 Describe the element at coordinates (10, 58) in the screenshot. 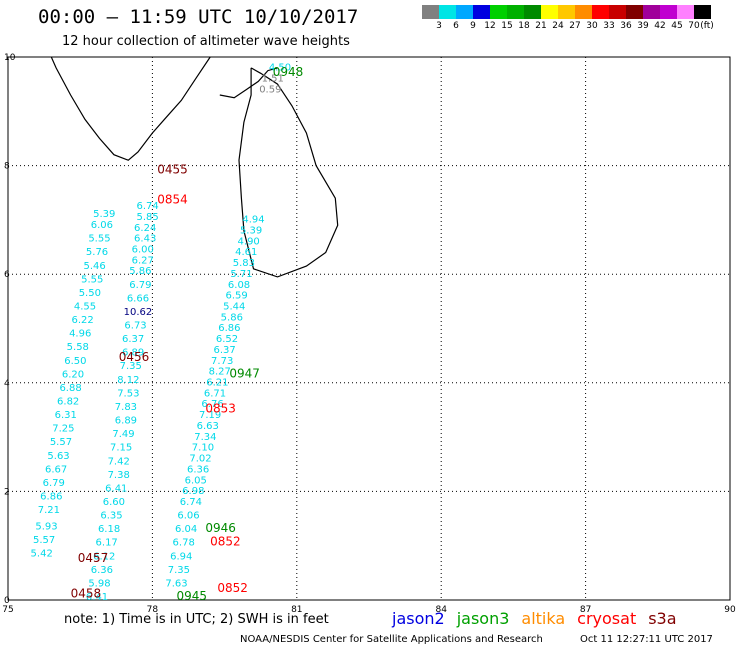

I see `y-tick-label: 10` at that location.